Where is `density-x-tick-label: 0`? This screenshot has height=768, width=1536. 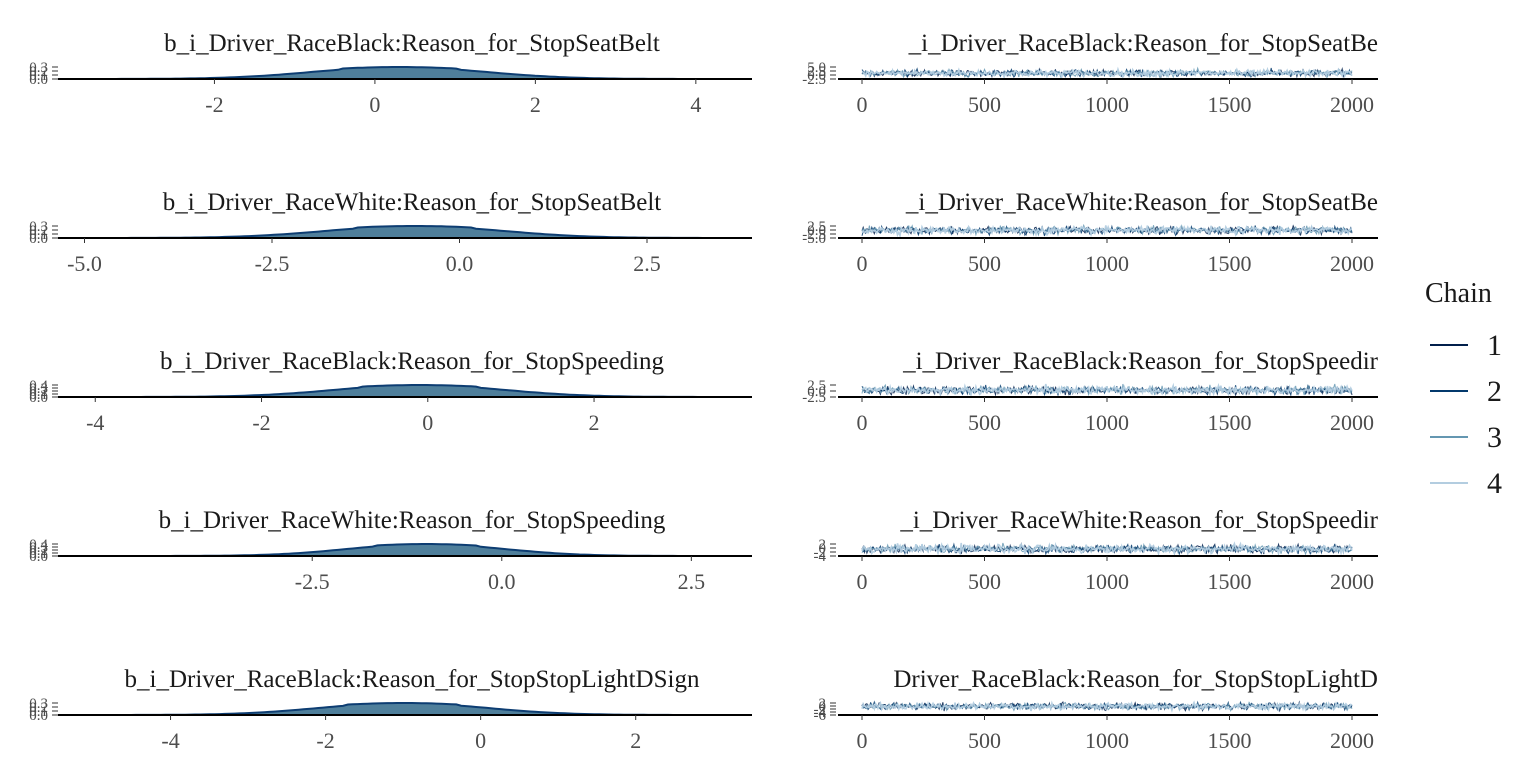
density-x-tick-label: 0 is located at coordinates (480, 740).